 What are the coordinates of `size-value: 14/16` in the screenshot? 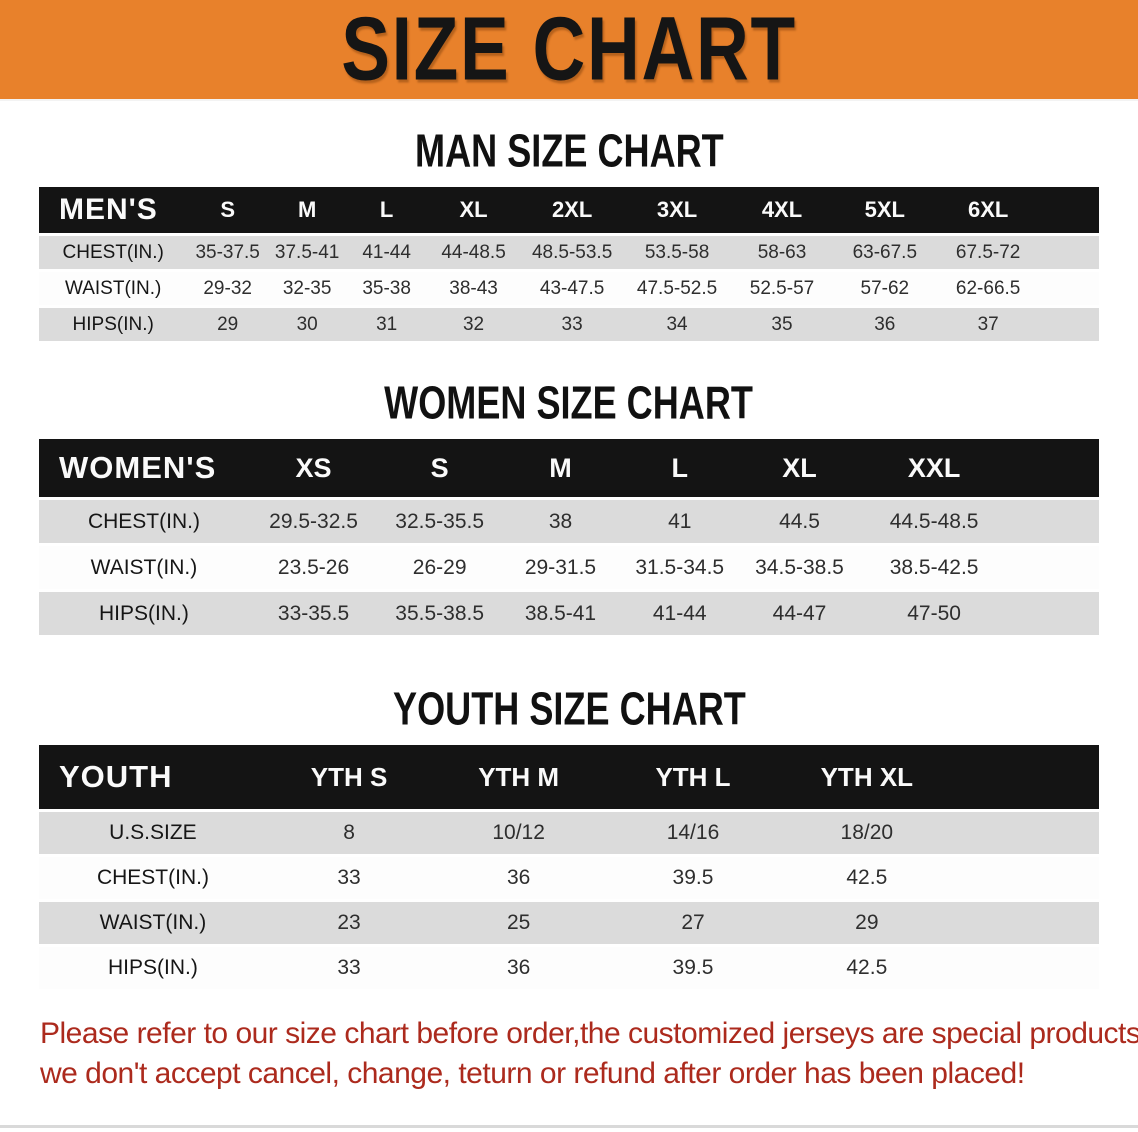 It's located at (693, 833).